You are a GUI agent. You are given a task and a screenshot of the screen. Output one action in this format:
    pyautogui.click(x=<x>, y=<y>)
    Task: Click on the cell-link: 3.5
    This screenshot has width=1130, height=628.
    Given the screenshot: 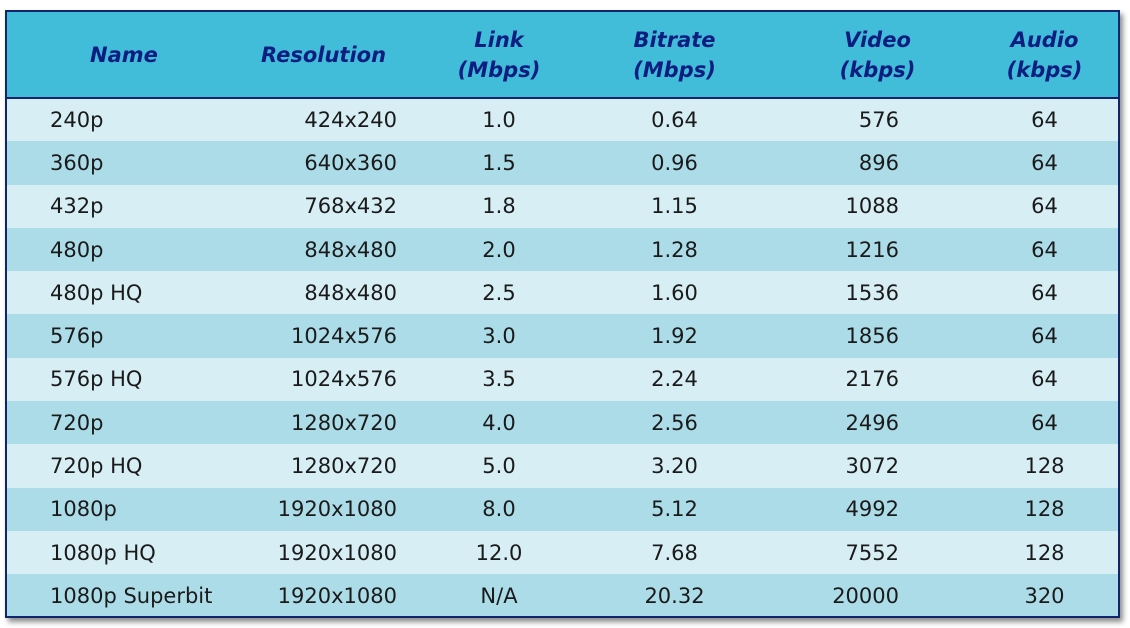 What is the action you would take?
    pyautogui.click(x=499, y=379)
    